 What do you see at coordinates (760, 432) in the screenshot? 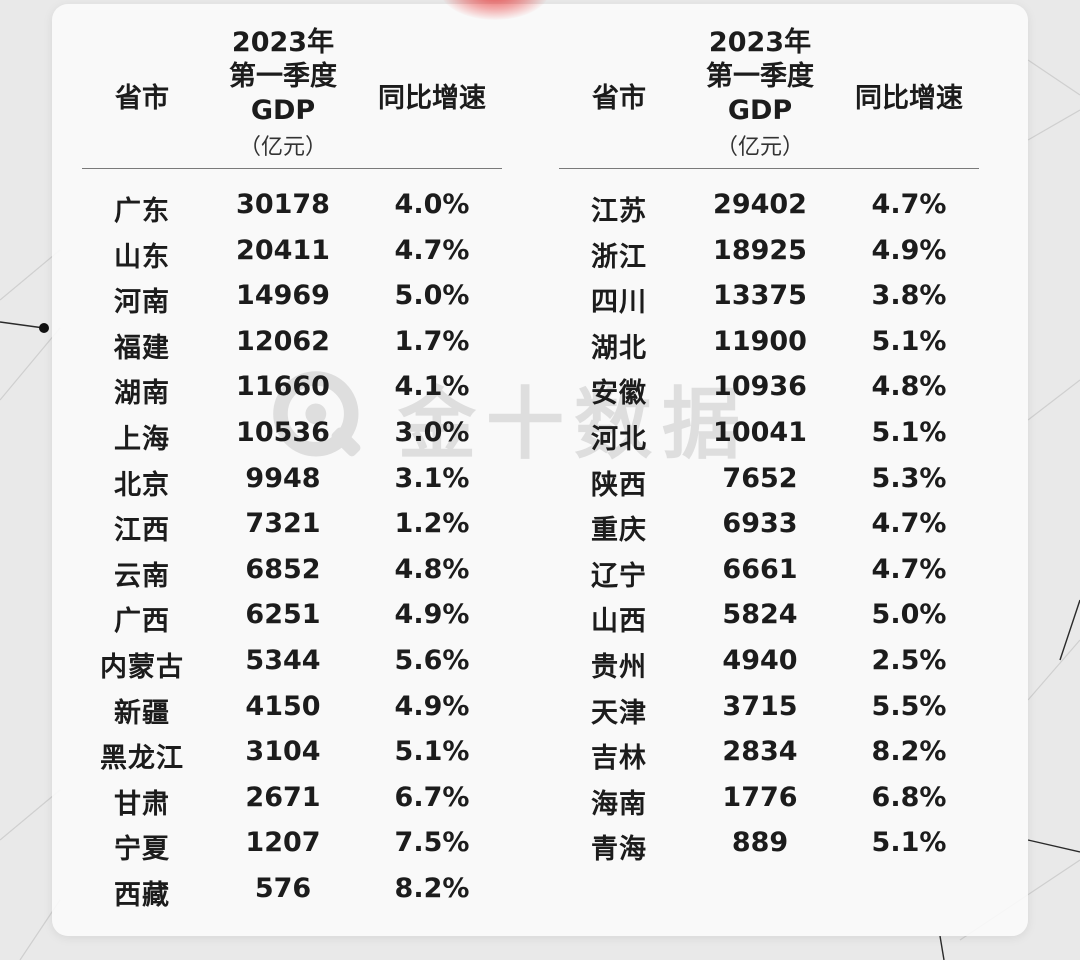
I see `cell-gdp: 10041` at bounding box center [760, 432].